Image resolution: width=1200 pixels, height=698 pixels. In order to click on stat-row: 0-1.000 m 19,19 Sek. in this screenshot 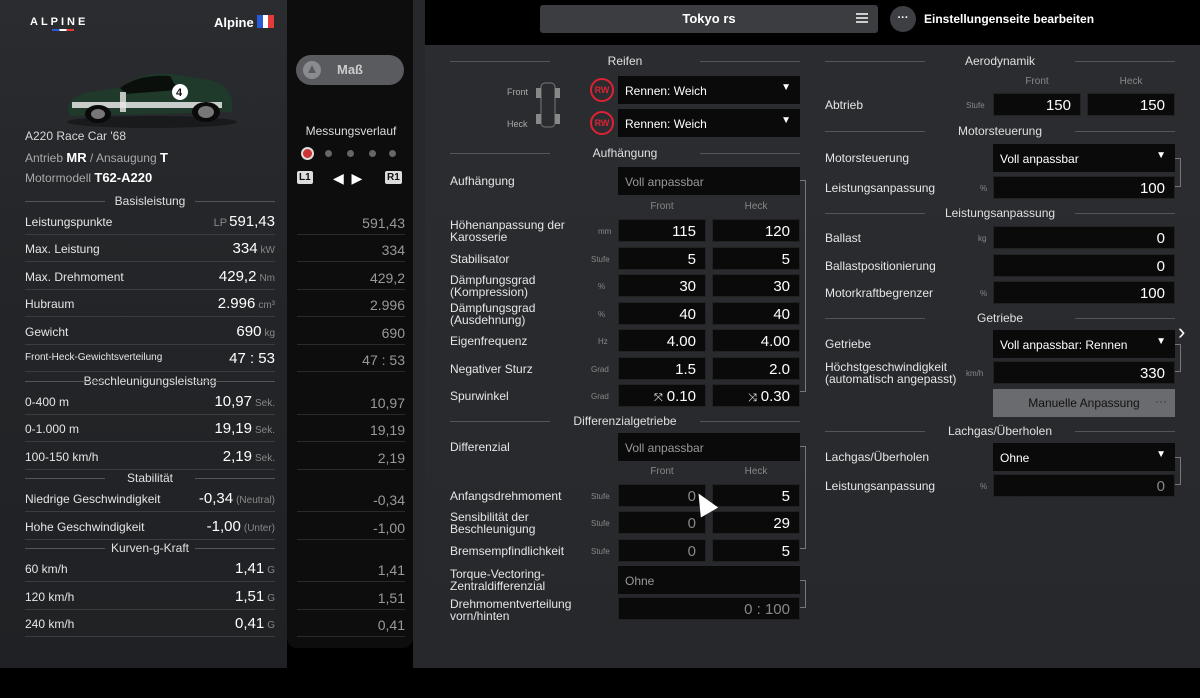, I will do `click(150, 428)`.